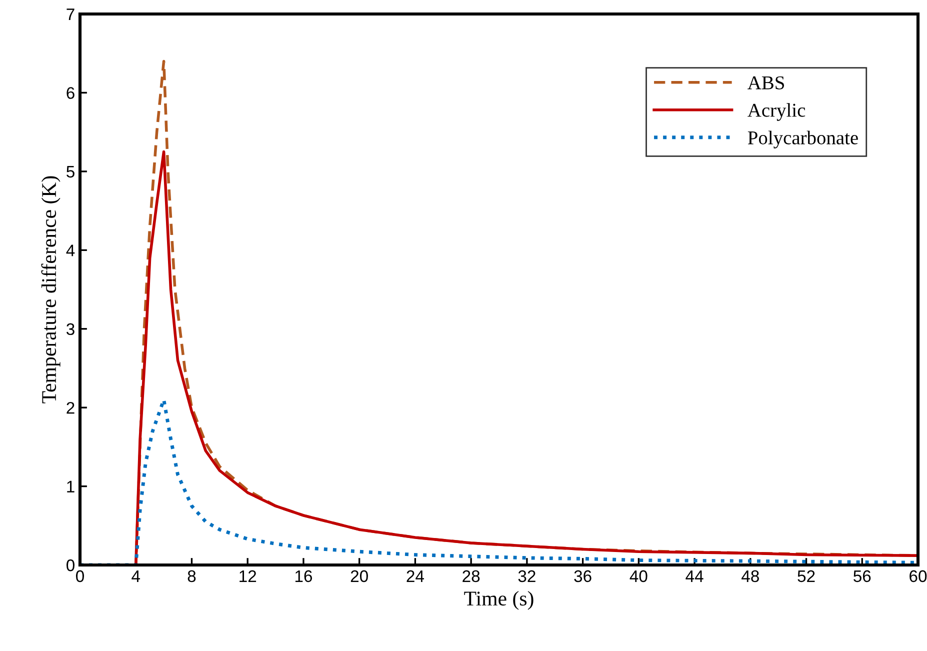 This screenshot has height=651, width=927. What do you see at coordinates (806, 576) in the screenshot?
I see `x-tick-label: 52` at bounding box center [806, 576].